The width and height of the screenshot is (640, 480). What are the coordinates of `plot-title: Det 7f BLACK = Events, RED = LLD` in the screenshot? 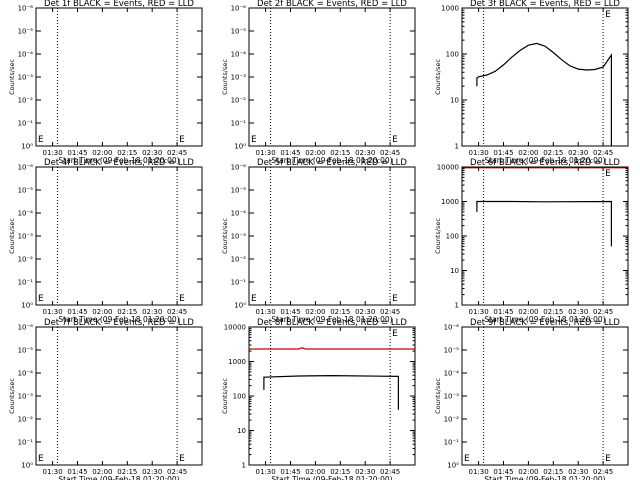 It's located at (119, 323).